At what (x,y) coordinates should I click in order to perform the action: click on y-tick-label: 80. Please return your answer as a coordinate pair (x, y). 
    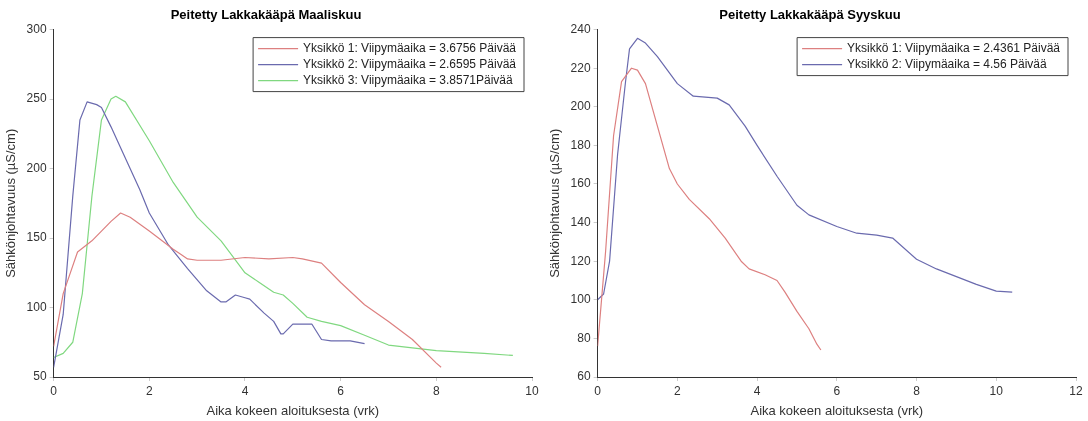
    Looking at the image, I should click on (584, 337).